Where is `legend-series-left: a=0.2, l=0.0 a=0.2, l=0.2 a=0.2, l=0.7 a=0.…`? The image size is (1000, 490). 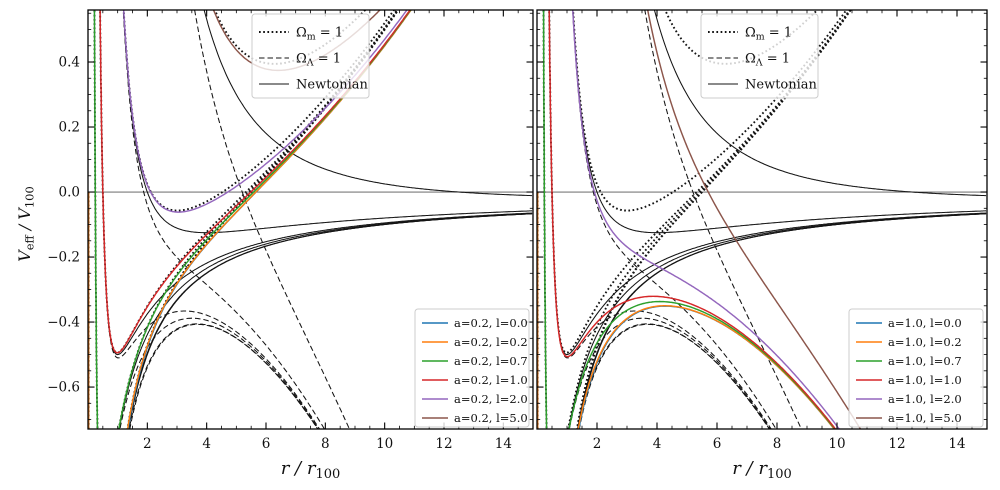
legend-series-left: a=0.2, l=0.0 a=0.2, l=0.2 a=0.2, l=0.7 a=0.… is located at coordinates (472, 368).